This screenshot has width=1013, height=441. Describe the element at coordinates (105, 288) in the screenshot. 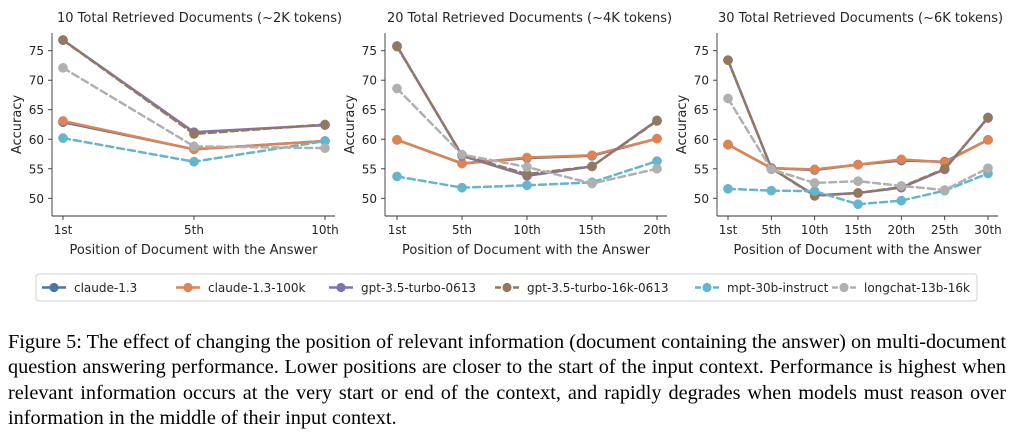

I see `legend-label: claude-1.3` at that location.